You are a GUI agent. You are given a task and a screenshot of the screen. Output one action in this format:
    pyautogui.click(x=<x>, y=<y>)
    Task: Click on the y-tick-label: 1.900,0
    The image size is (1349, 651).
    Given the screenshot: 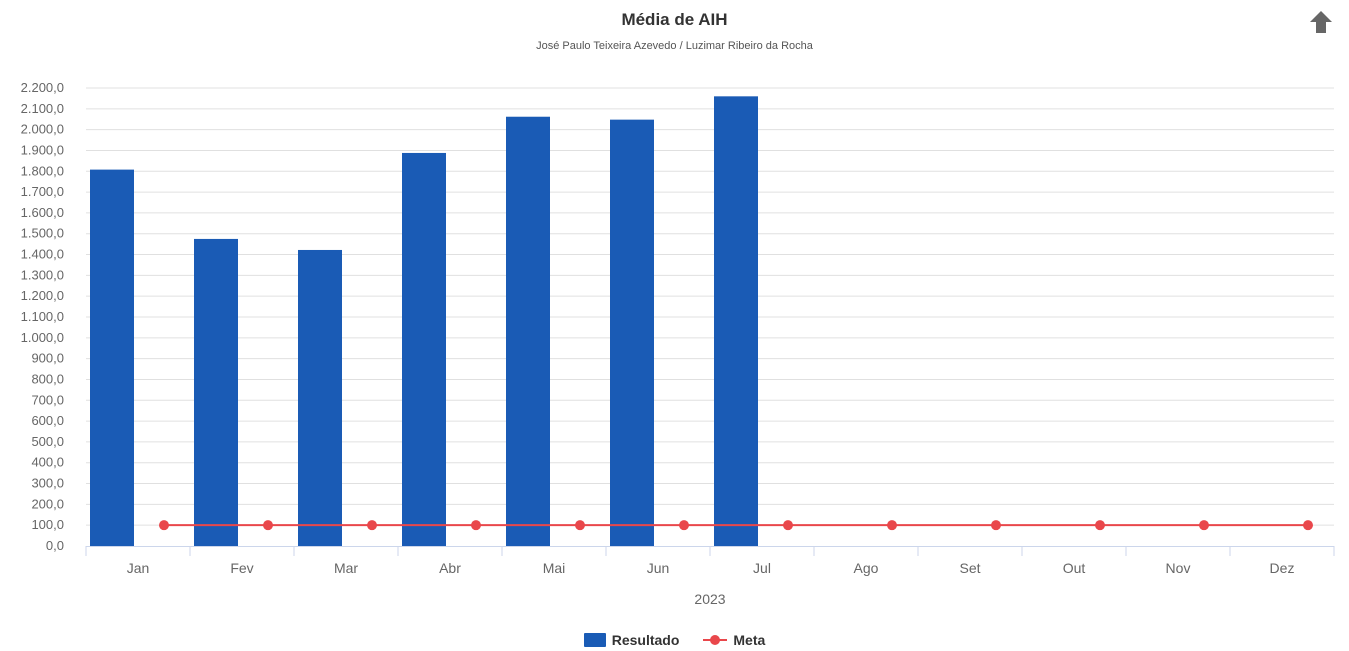 What is the action you would take?
    pyautogui.click(x=42, y=149)
    